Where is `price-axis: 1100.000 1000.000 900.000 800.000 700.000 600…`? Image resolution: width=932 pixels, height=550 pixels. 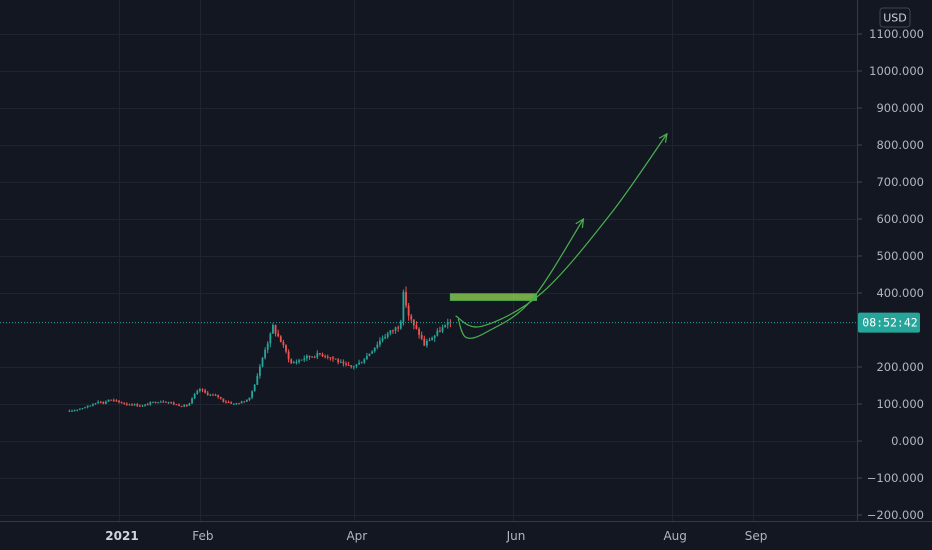
price-axis: 1100.000 1000.000 900.000 800.000 700.000 600… is located at coordinates (891, 274).